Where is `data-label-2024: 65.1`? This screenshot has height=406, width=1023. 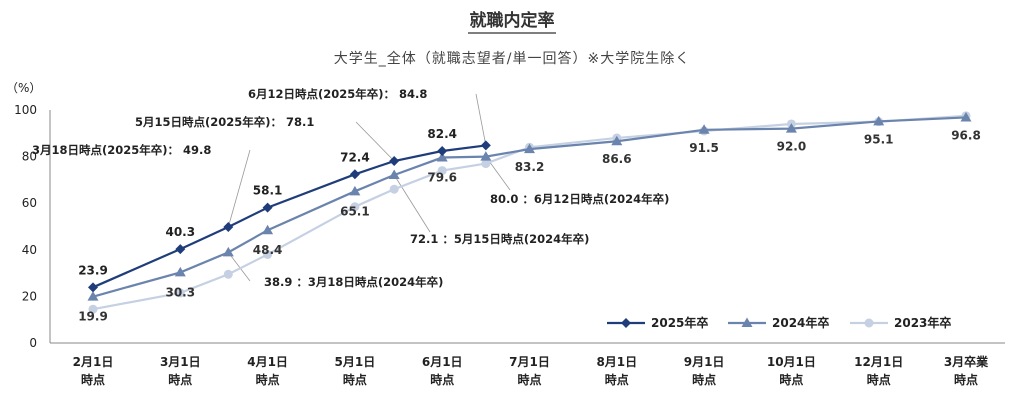 data-label-2024: 65.1 is located at coordinates (355, 211).